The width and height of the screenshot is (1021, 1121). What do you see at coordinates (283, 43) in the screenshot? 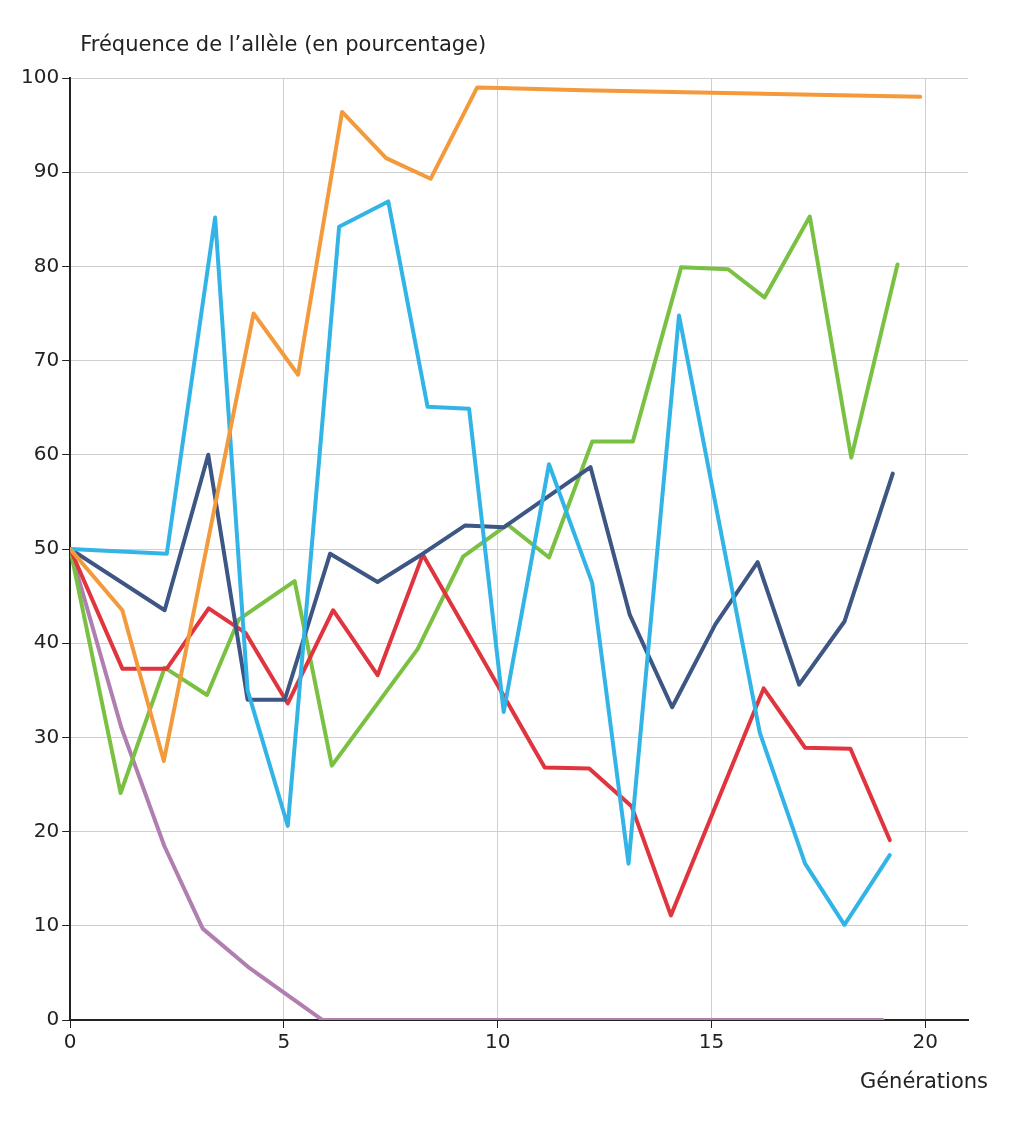
I see `y-axis-title: Fréquence de l’allèle (en pourcentage)` at bounding box center [283, 43].